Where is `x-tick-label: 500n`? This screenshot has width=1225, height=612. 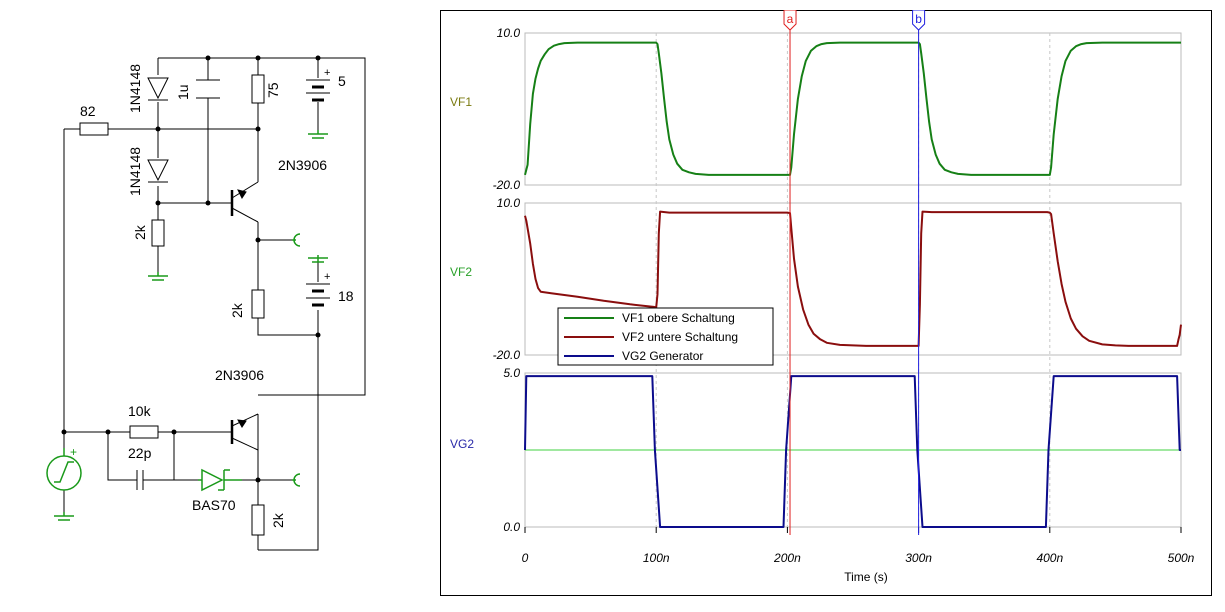 x-tick-label: 500n is located at coordinates (1181, 558).